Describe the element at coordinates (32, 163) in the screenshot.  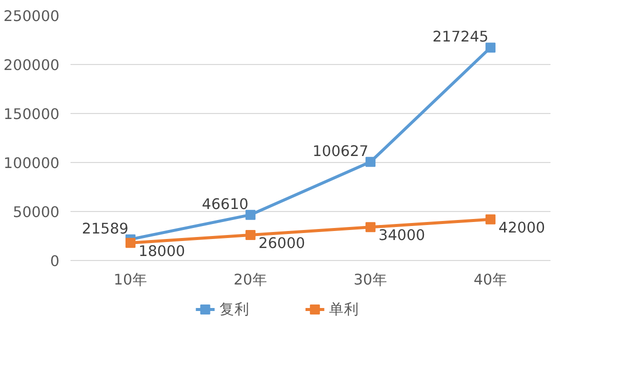
I see `y-tick-label: 100000` at that location.